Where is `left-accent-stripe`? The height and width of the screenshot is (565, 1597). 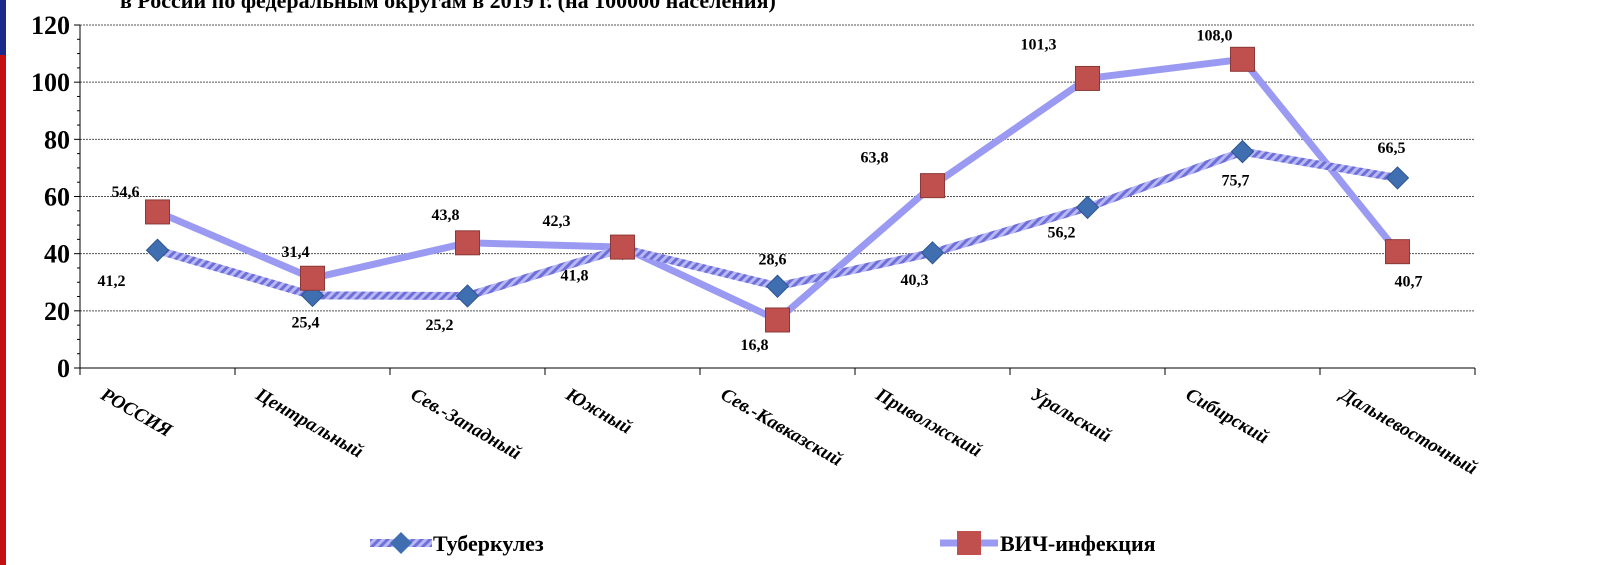 left-accent-stripe is located at coordinates (3, 282).